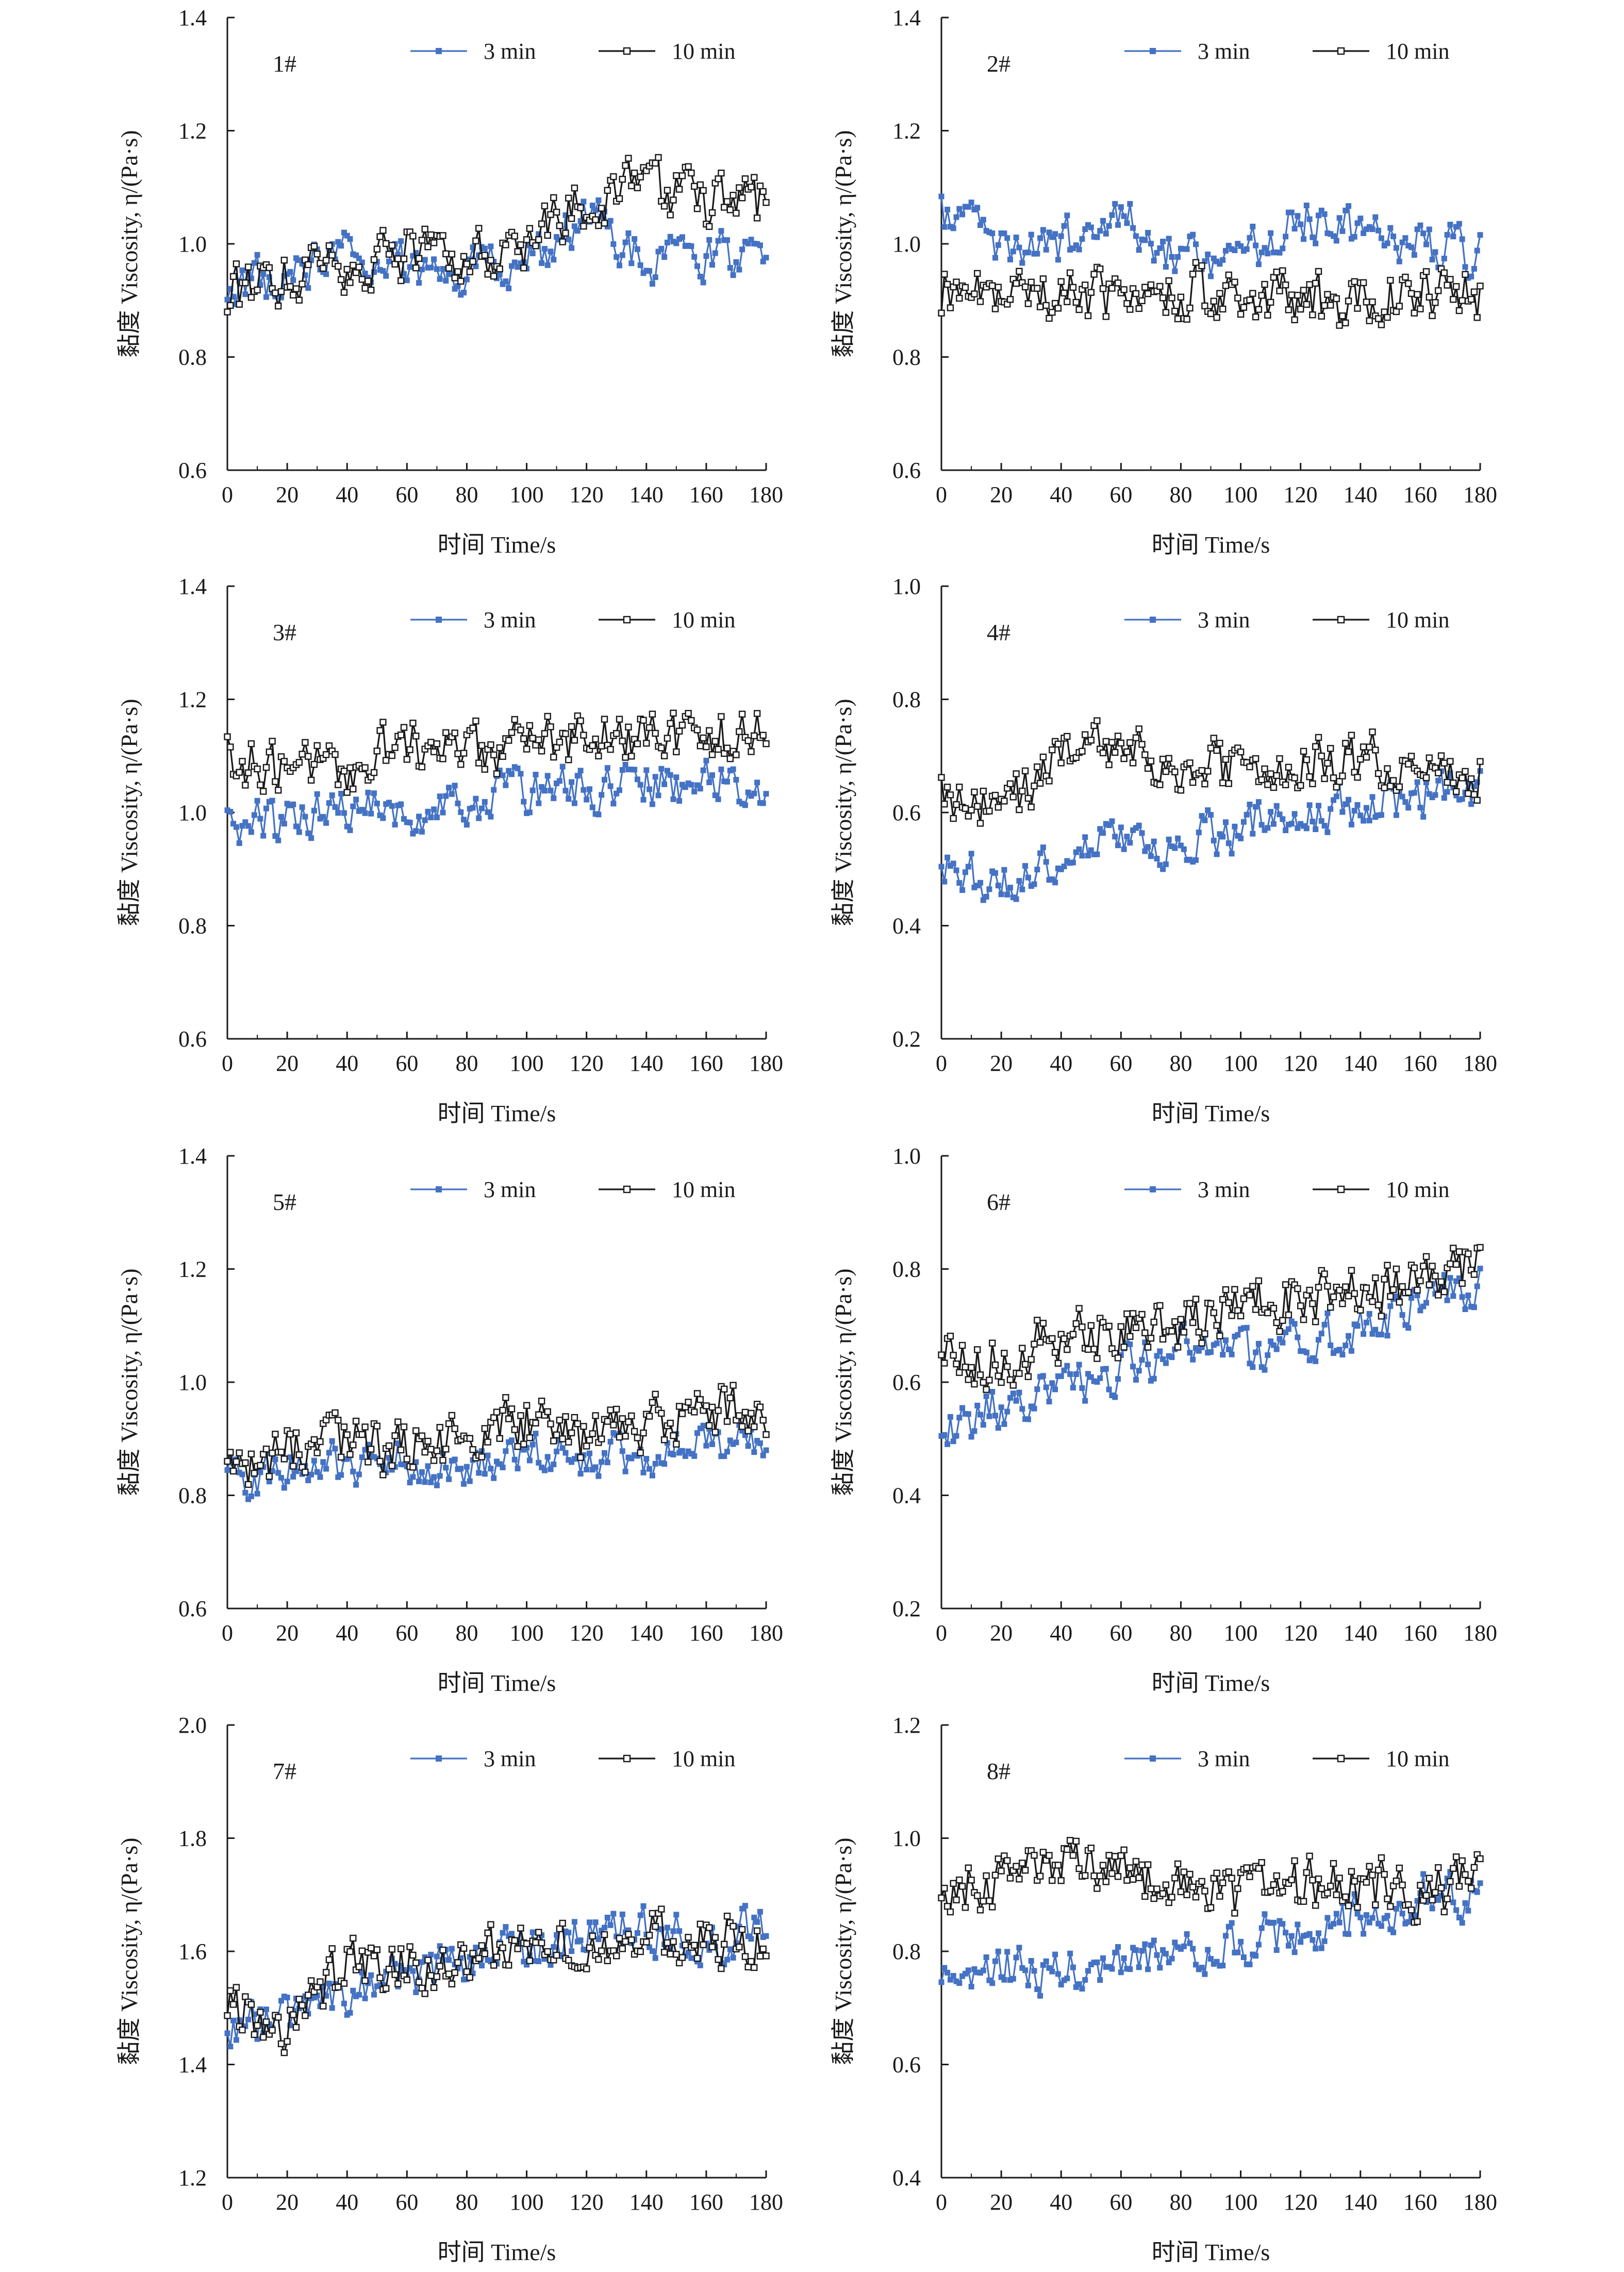 Image resolution: width=1624 pixels, height=2272 pixels. I want to click on x-tick-label: 20, so click(1002, 1063).